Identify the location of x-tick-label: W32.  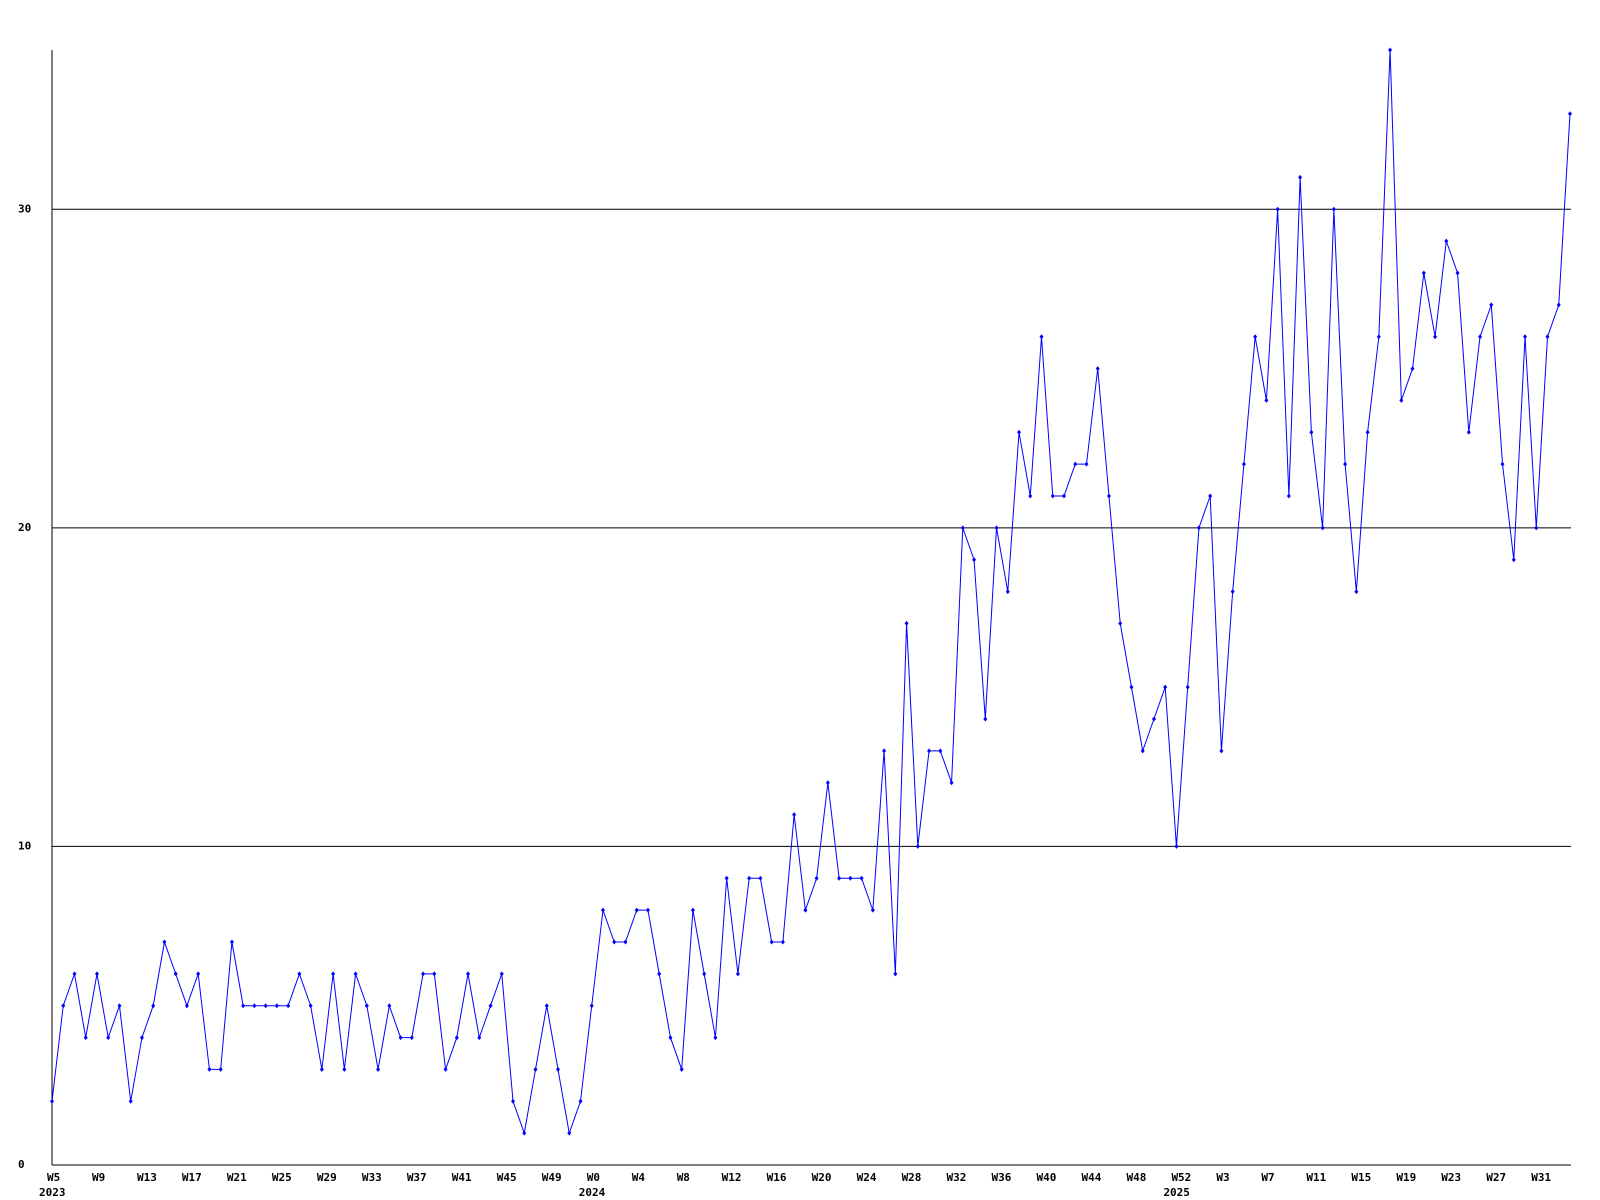
(957, 1177).